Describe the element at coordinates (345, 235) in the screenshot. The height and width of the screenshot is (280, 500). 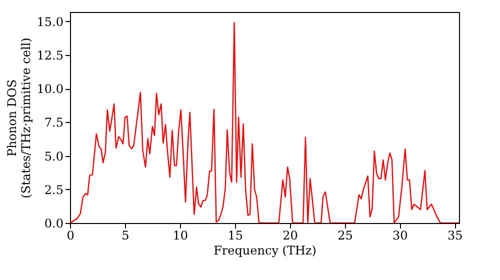
I see `x-tick-label: 25` at that location.